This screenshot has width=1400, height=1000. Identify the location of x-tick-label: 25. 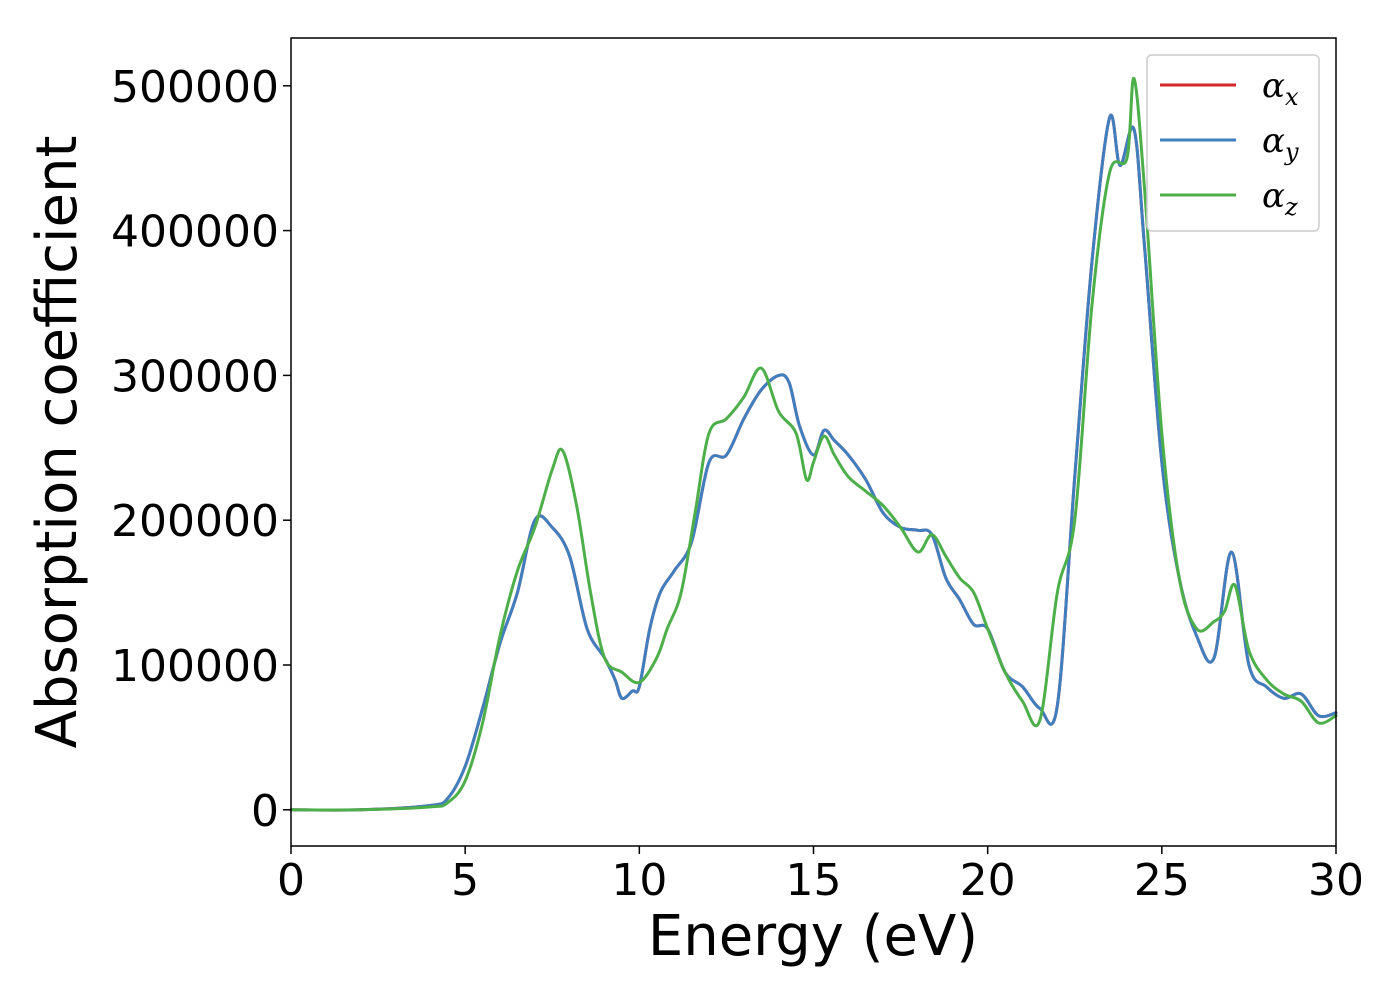
(1162, 880).